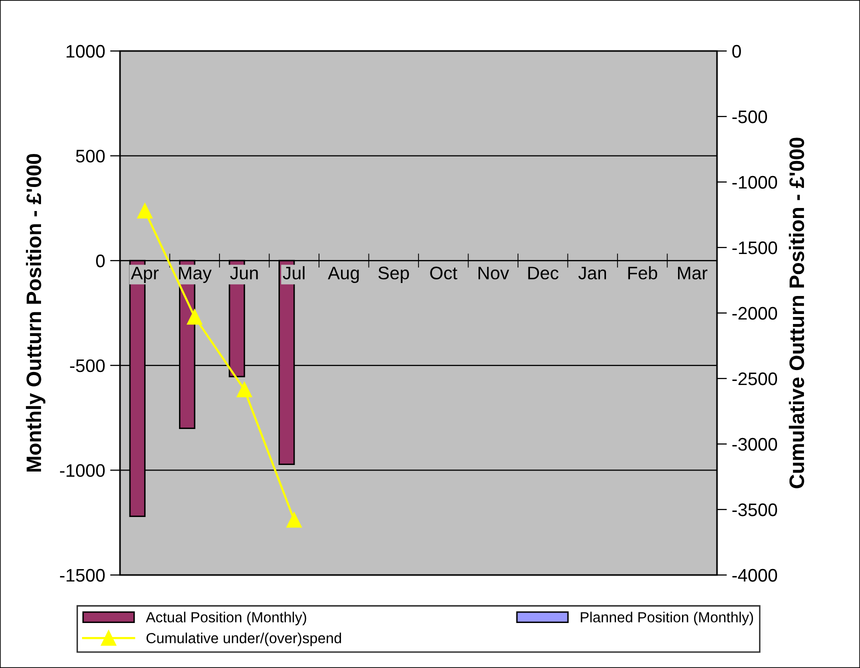 This screenshot has height=668, width=860. I want to click on y2-tick-label: -3500, so click(755, 509).